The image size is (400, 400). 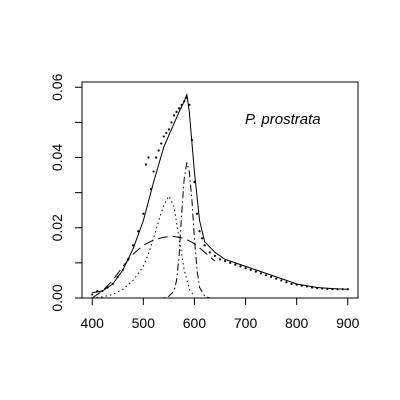 I want to click on y-tick-label: 0.04, so click(x=57, y=157).